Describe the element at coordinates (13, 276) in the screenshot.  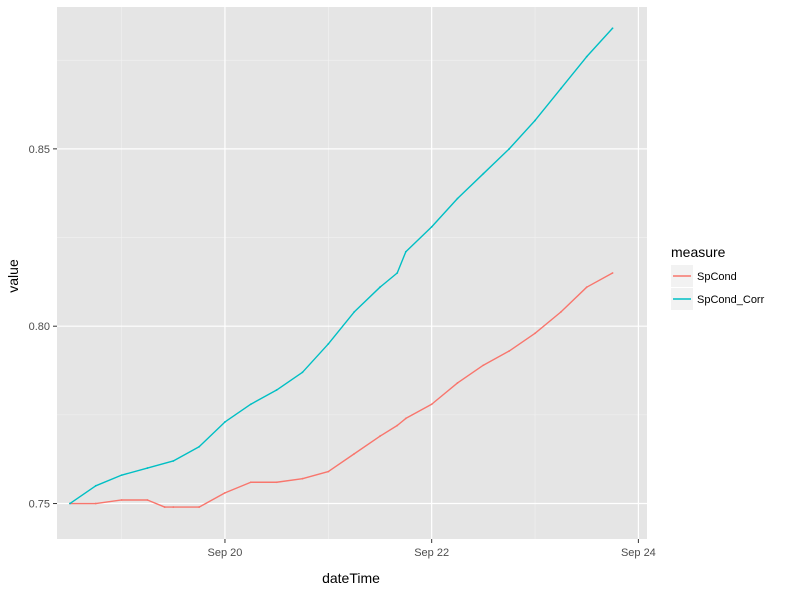
I see `y-axis-title: value` at that location.